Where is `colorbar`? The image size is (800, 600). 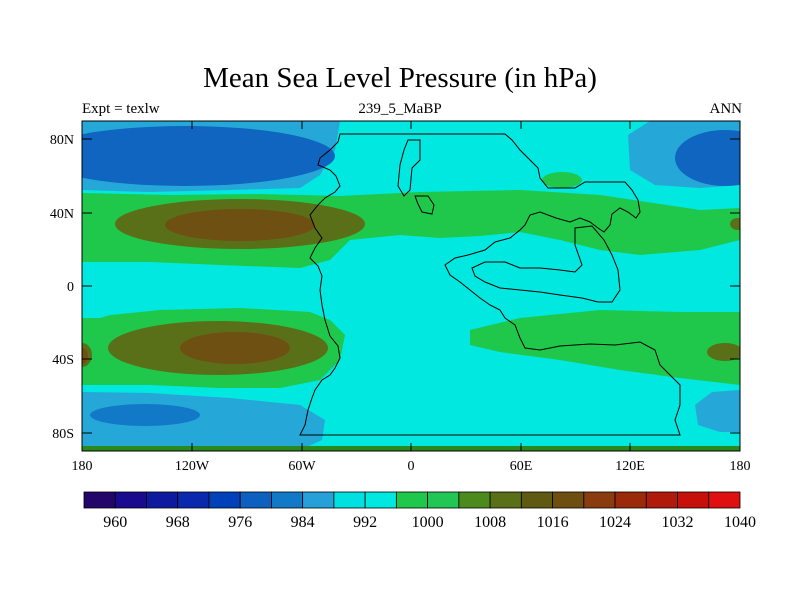 colorbar is located at coordinates (412, 500).